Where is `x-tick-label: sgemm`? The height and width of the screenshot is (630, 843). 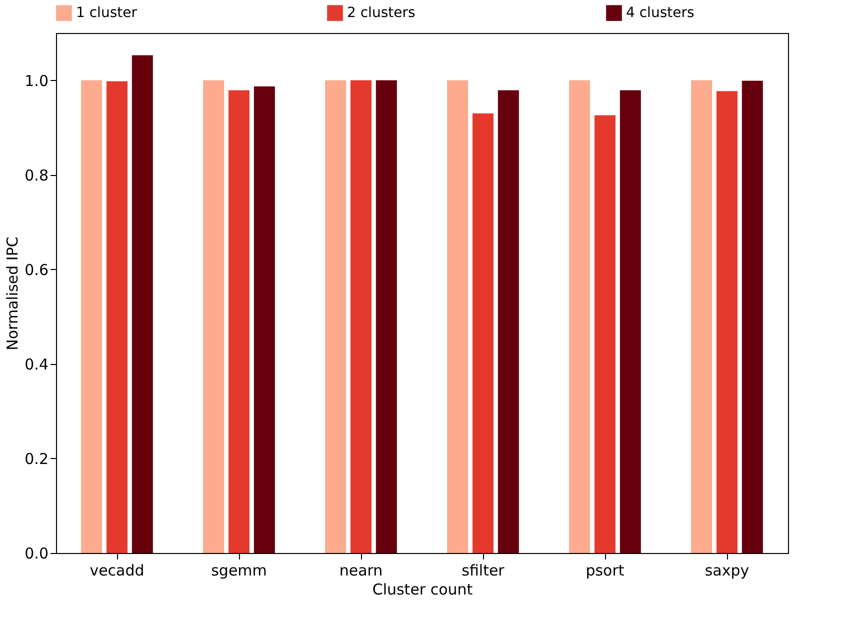 x-tick-label: sgemm is located at coordinates (239, 571).